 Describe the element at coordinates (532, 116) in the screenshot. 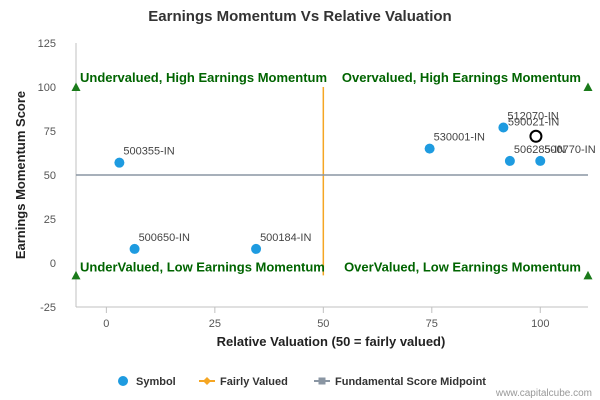

I see `data-point-label: 512070-IN` at that location.